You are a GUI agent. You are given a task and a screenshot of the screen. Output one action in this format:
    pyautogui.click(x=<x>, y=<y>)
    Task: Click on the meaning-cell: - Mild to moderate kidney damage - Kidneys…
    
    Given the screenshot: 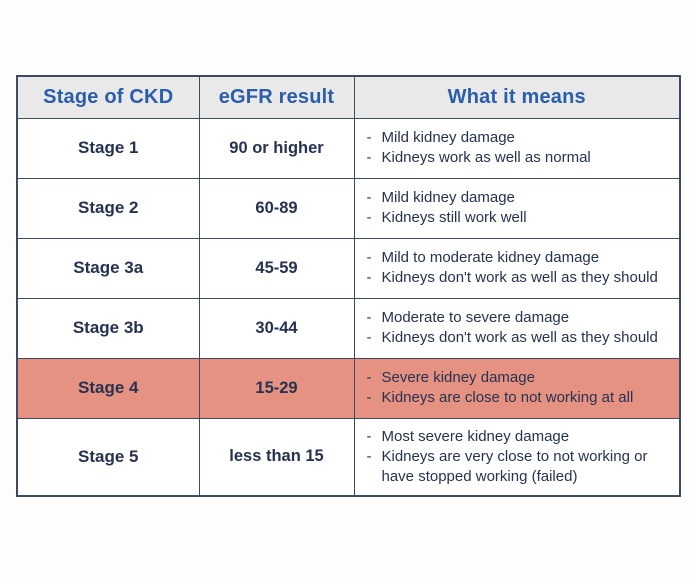 What is the action you would take?
    pyautogui.click(x=517, y=268)
    